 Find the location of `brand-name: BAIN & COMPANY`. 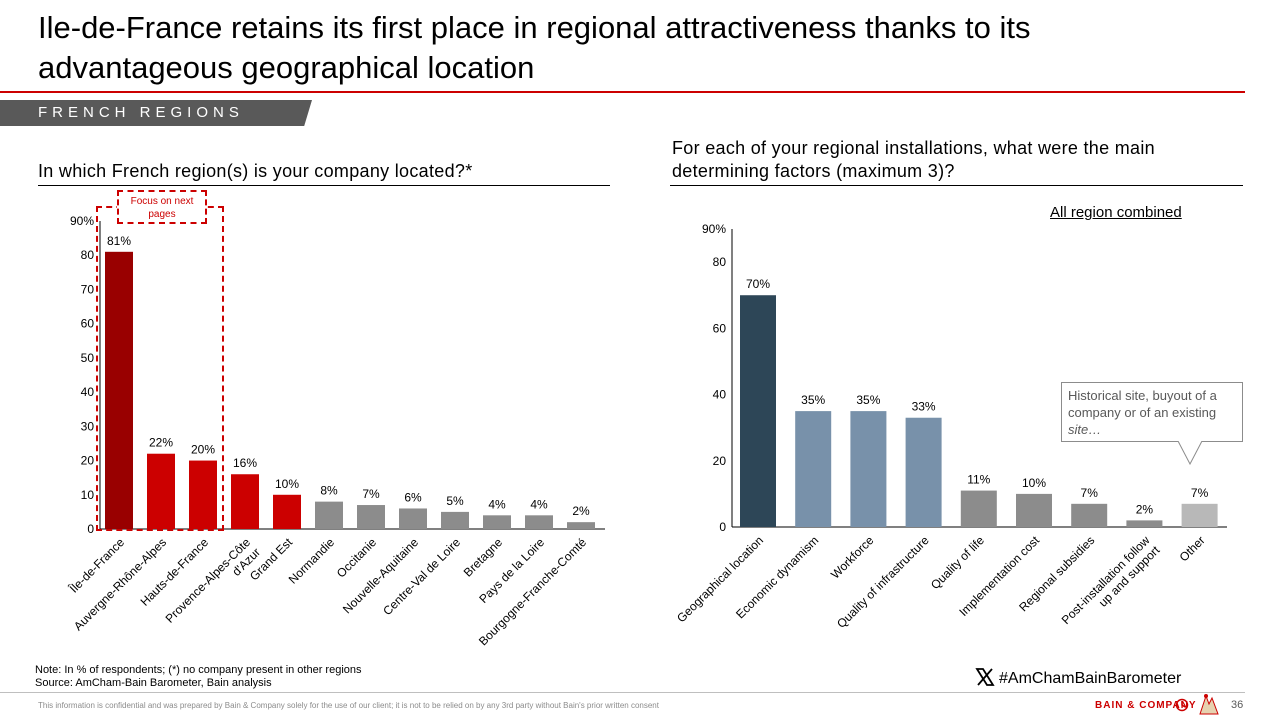

brand-name: BAIN & COMPANY is located at coordinates (1146, 705).